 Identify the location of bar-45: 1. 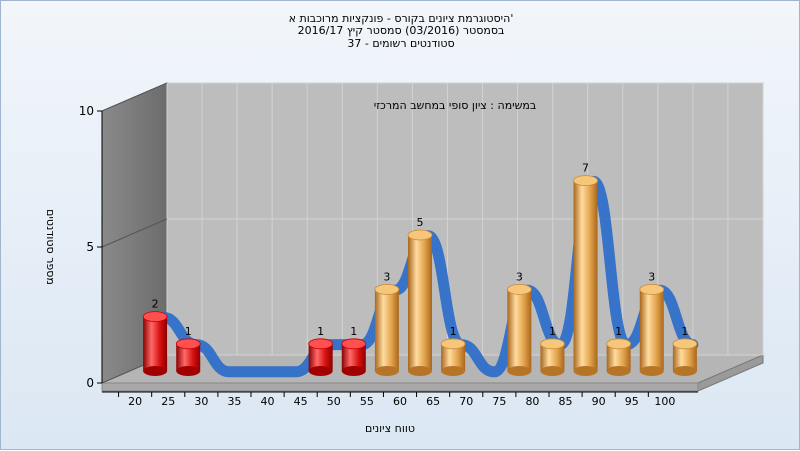
(321, 350).